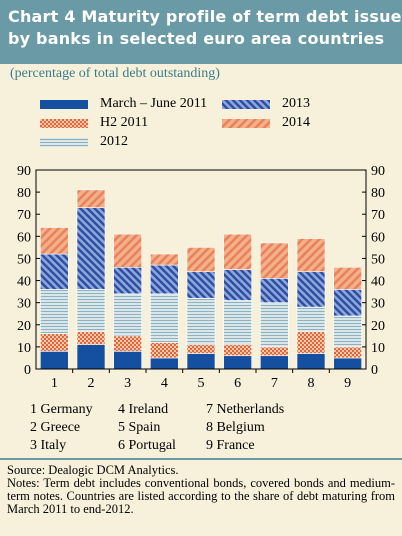 Image resolution: width=402 pixels, height=536 pixels. What do you see at coordinates (61, 409) in the screenshot?
I see `country-label-1: 1 Germany` at bounding box center [61, 409].